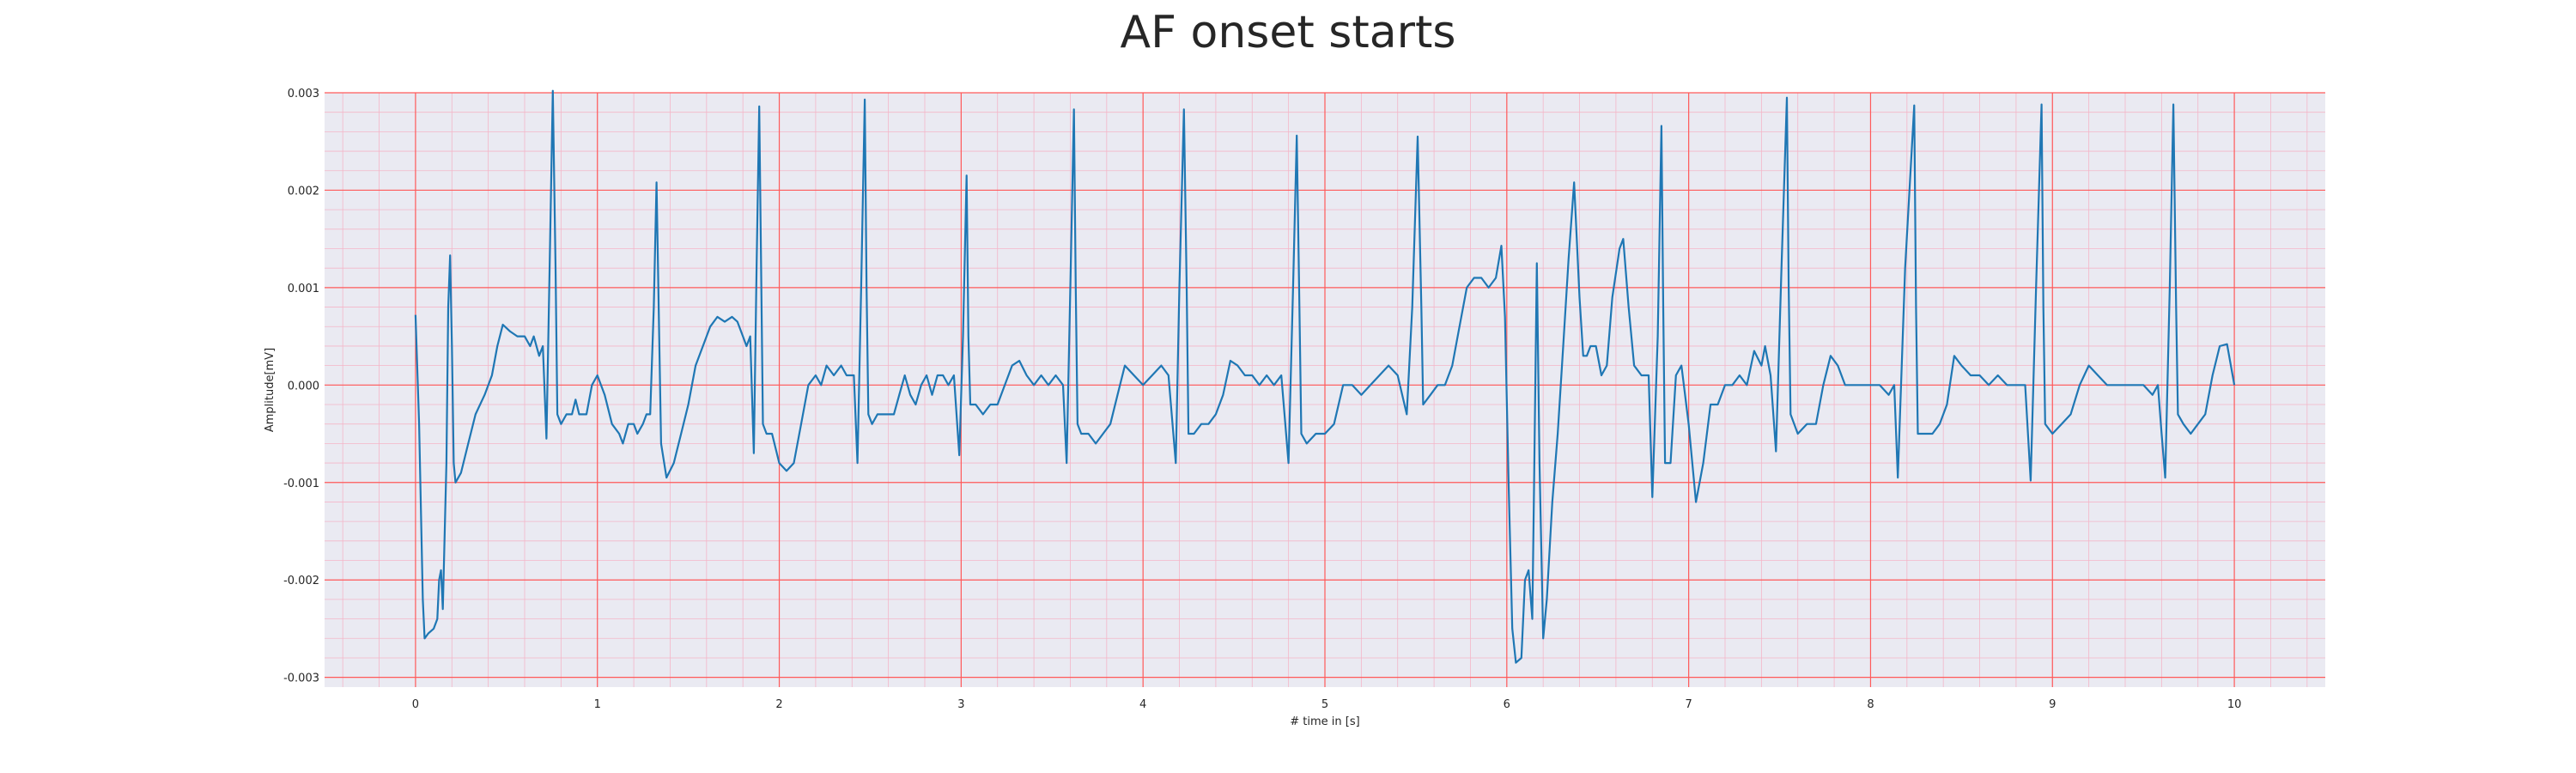  Describe the element at coordinates (301, 679) in the screenshot. I see `y-tick-label: -0.003` at that location.